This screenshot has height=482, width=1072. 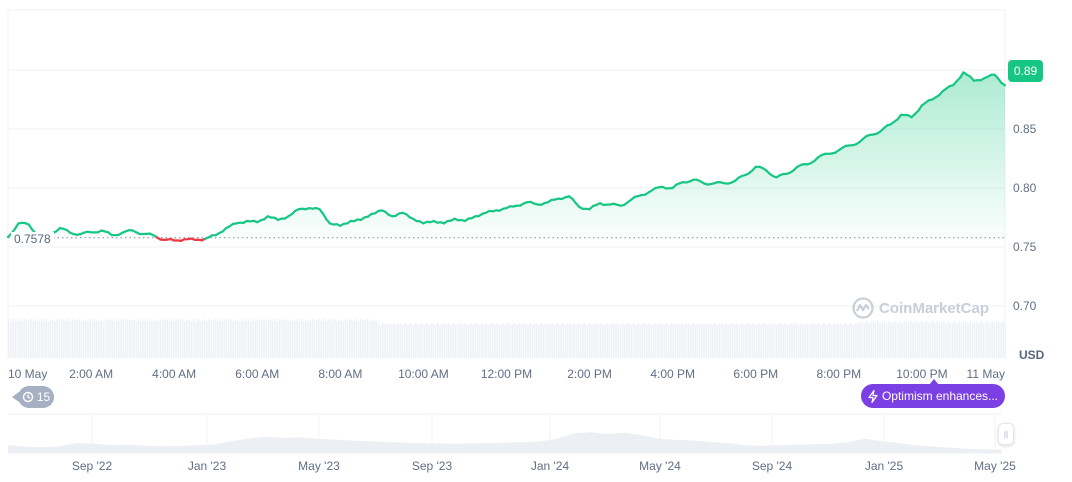 What do you see at coordinates (921, 374) in the screenshot?
I see `svg-text: 10:00 PM` at bounding box center [921, 374].